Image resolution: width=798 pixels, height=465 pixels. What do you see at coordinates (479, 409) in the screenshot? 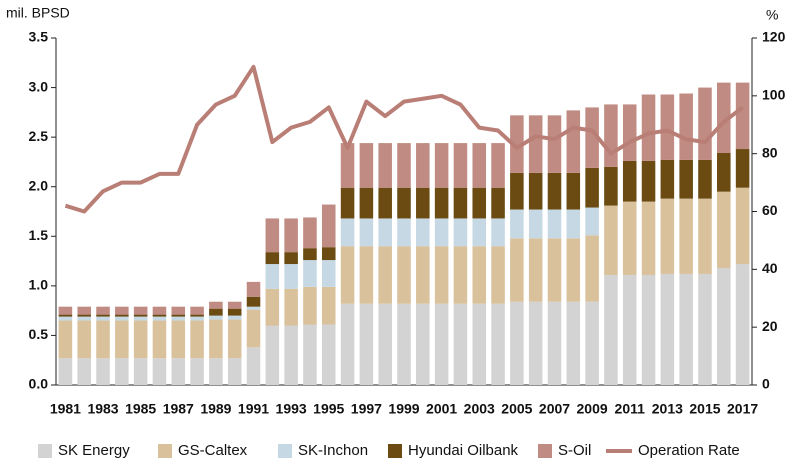
I see `x-tick-label: 2003` at bounding box center [479, 409].